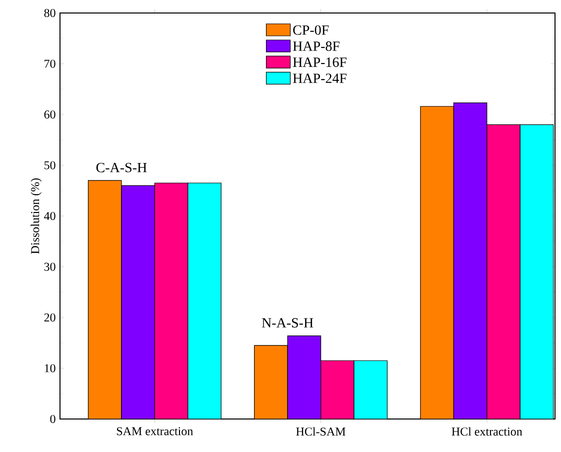 The image size is (561, 452). I want to click on legend-label: HAP-24F, so click(319, 78).